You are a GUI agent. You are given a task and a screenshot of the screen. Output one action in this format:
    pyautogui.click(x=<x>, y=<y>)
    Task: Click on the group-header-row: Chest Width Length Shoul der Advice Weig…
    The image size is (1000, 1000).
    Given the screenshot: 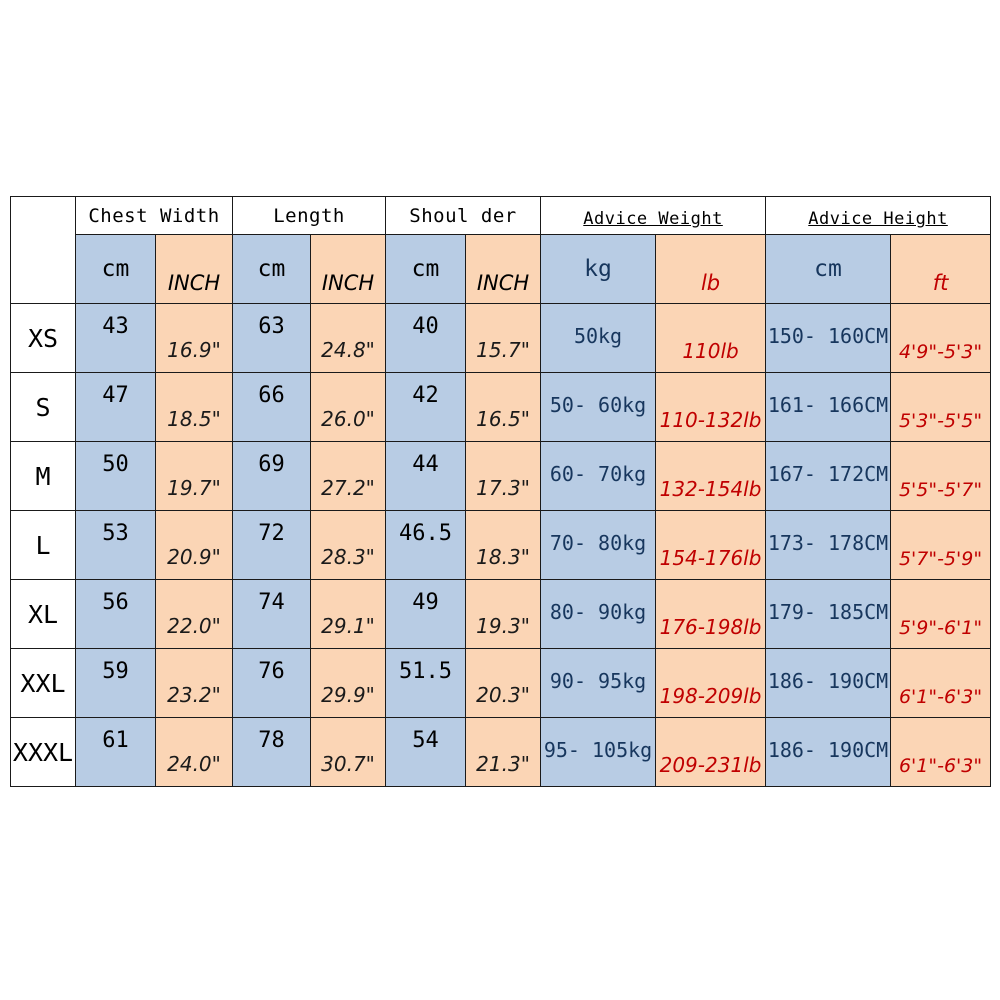 What is the action you would take?
    pyautogui.click(x=501, y=250)
    